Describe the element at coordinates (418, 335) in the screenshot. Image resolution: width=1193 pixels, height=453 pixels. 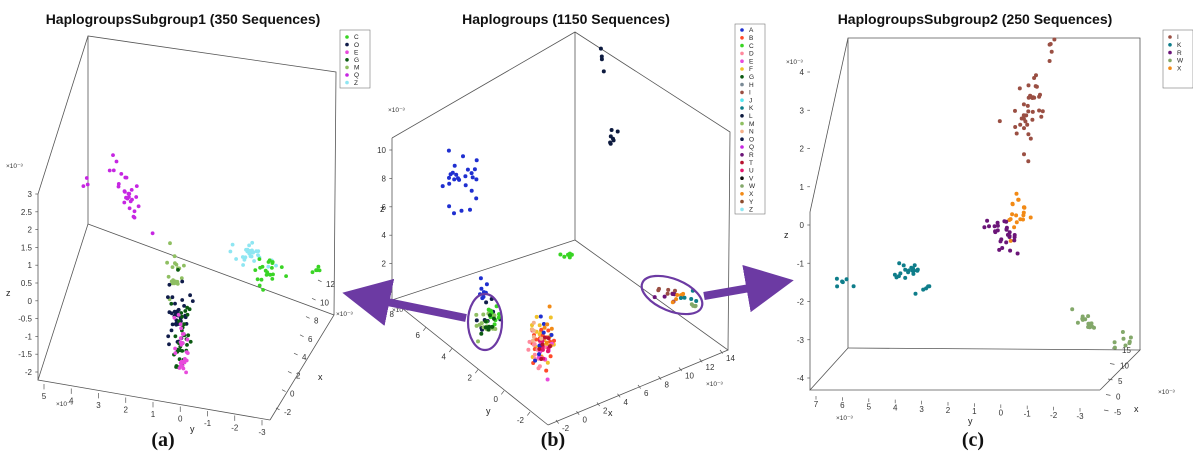
I see `tick-label: 6` at that location.